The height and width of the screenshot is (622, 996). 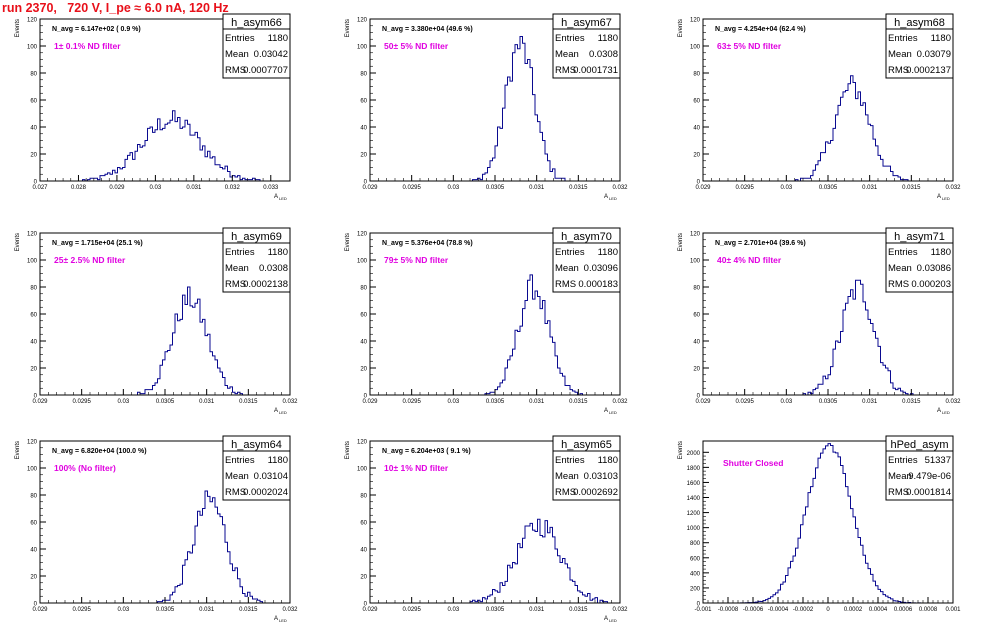 What do you see at coordinates (90, 260) in the screenshot?
I see `filter-label: 25± 2.5% ND filter` at bounding box center [90, 260].